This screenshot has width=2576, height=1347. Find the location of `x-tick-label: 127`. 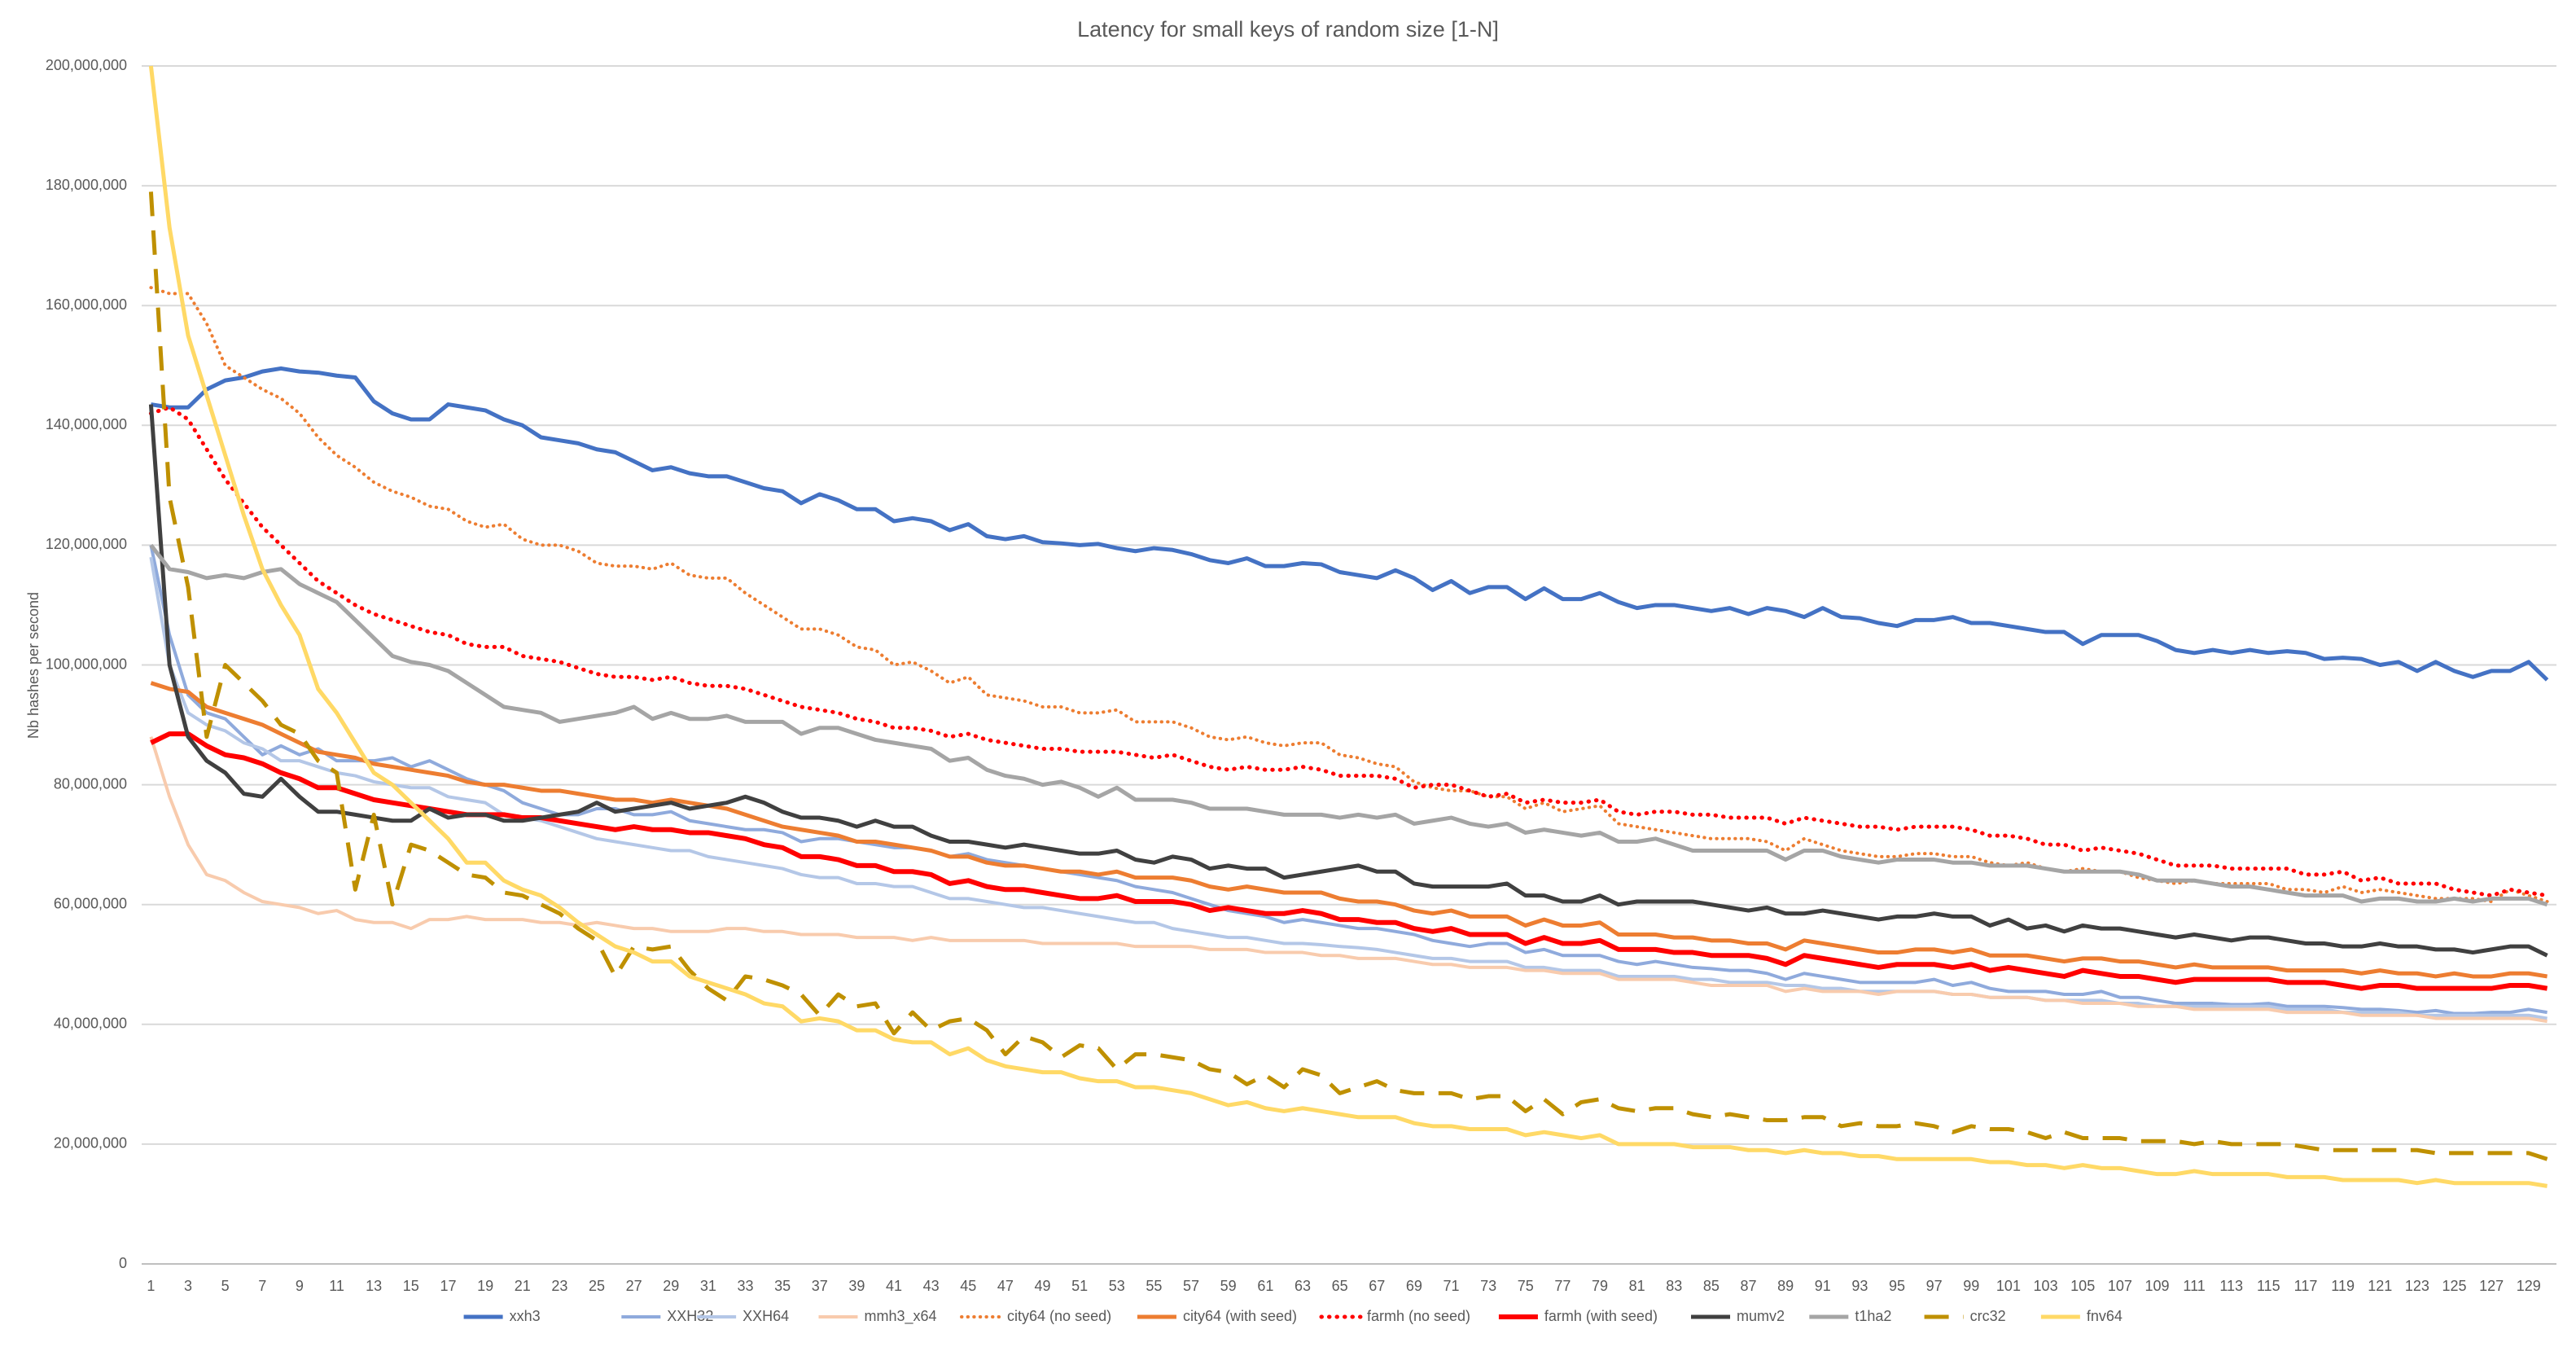

x-tick-label: 127 is located at coordinates (2491, 1286).